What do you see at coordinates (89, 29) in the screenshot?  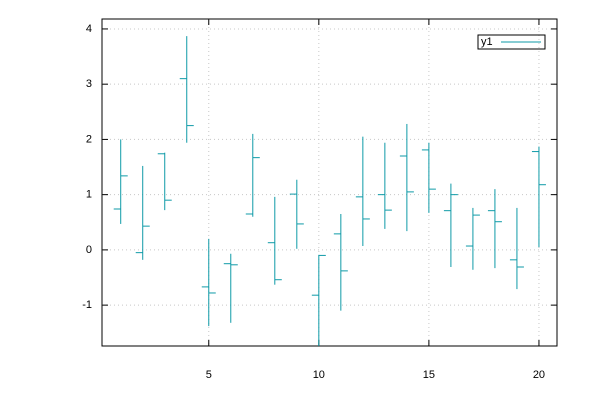 I see `y-tick-label: 4` at bounding box center [89, 29].